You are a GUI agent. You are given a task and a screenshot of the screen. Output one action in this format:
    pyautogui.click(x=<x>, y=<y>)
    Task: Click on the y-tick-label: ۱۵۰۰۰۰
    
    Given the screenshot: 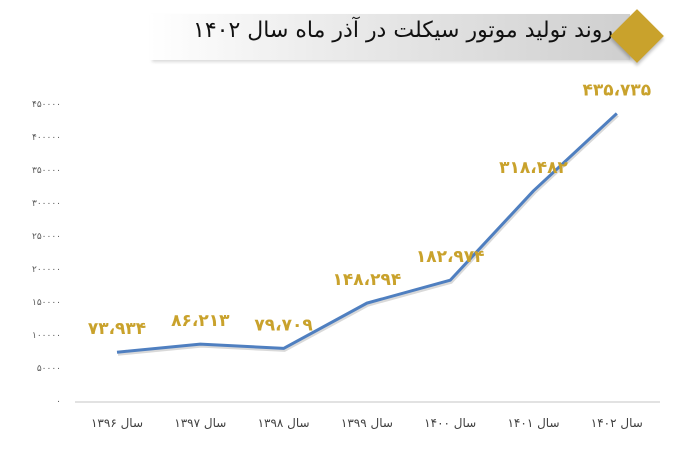 What is the action you would take?
    pyautogui.click(x=46, y=303)
    